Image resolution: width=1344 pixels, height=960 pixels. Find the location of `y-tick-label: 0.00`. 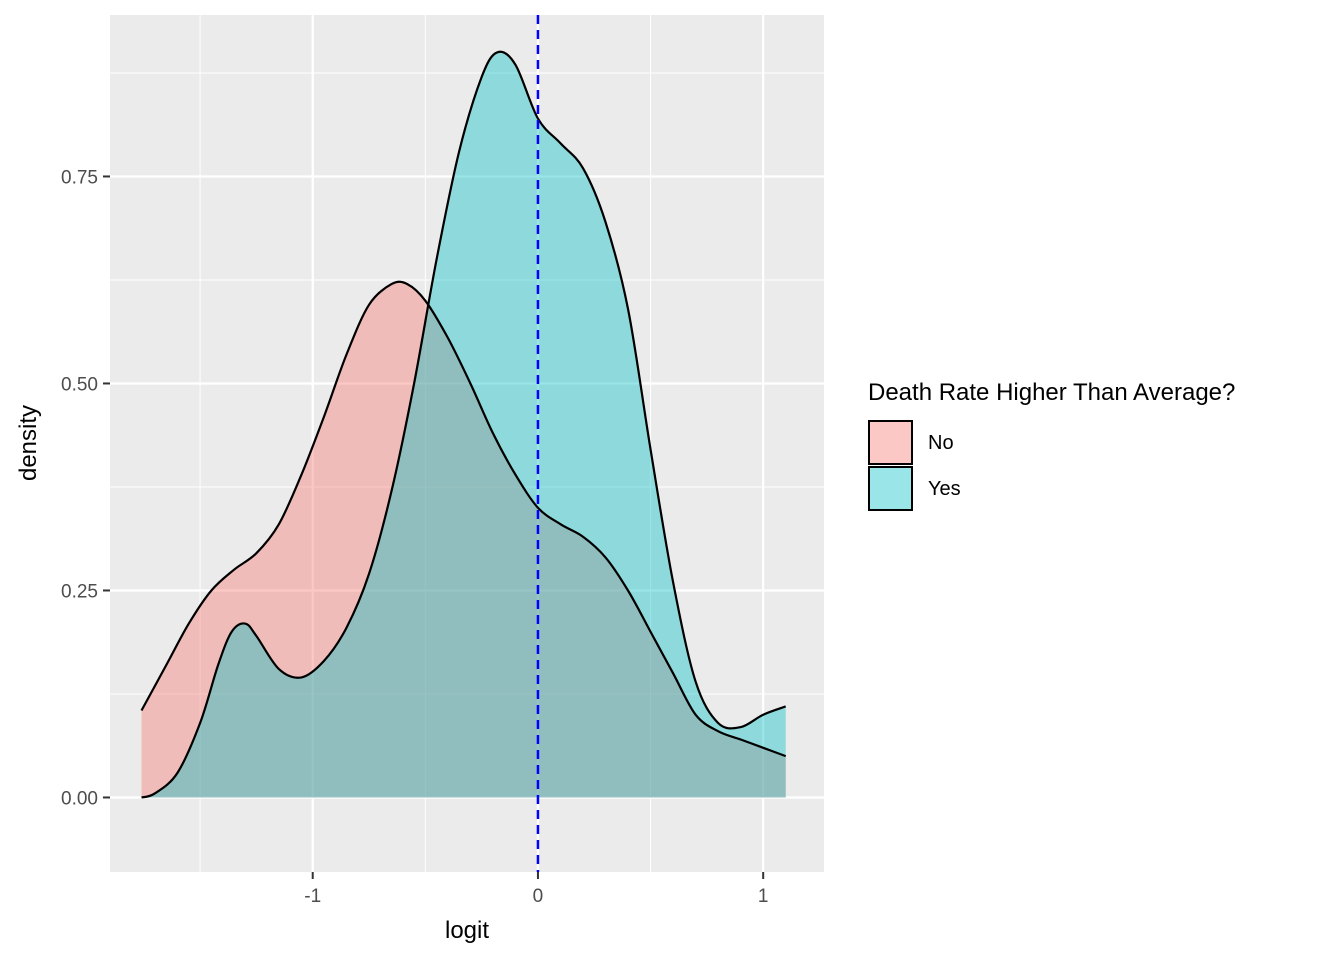

y-tick-label: 0.00 is located at coordinates (79, 798).